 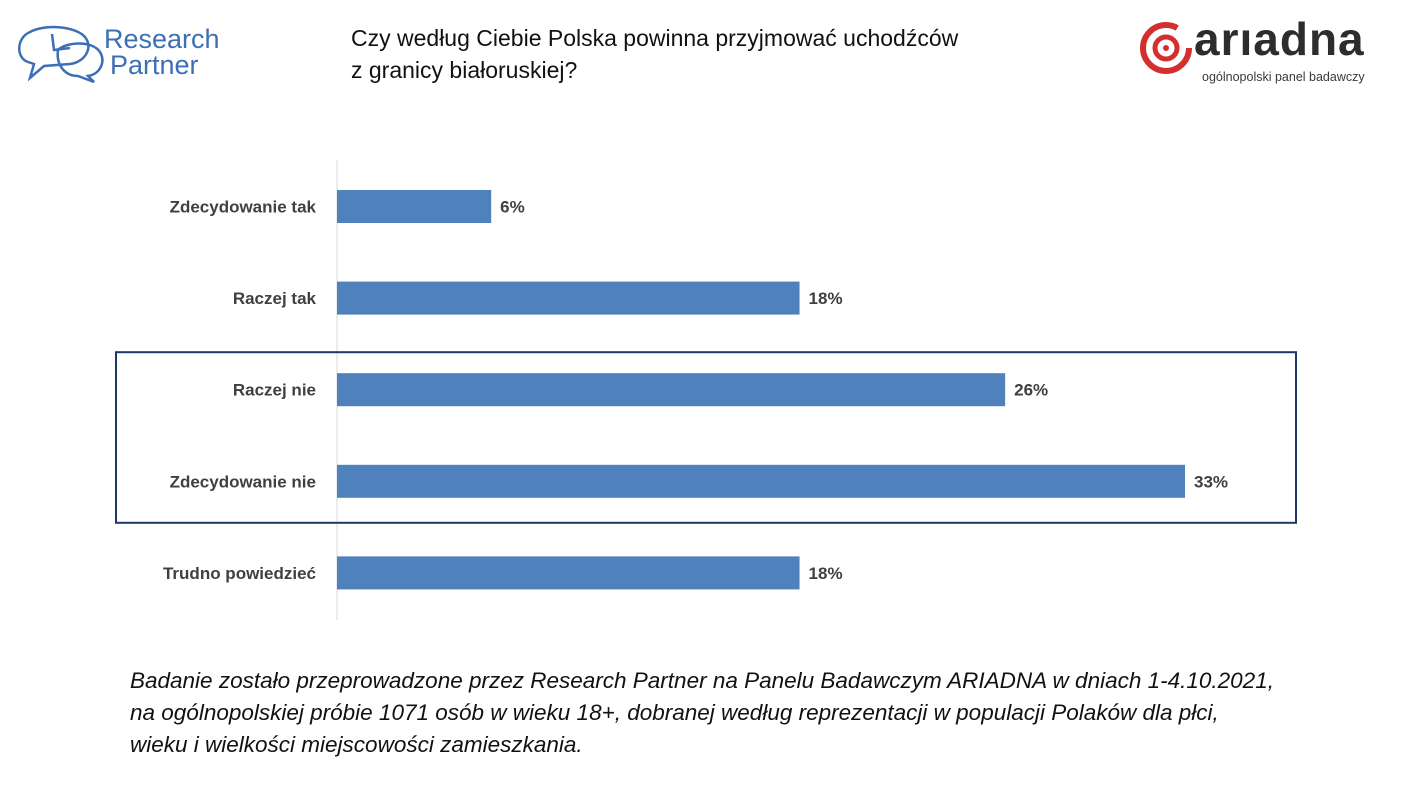 What do you see at coordinates (1211, 481) in the screenshot?
I see `data-label-3: 33%` at bounding box center [1211, 481].